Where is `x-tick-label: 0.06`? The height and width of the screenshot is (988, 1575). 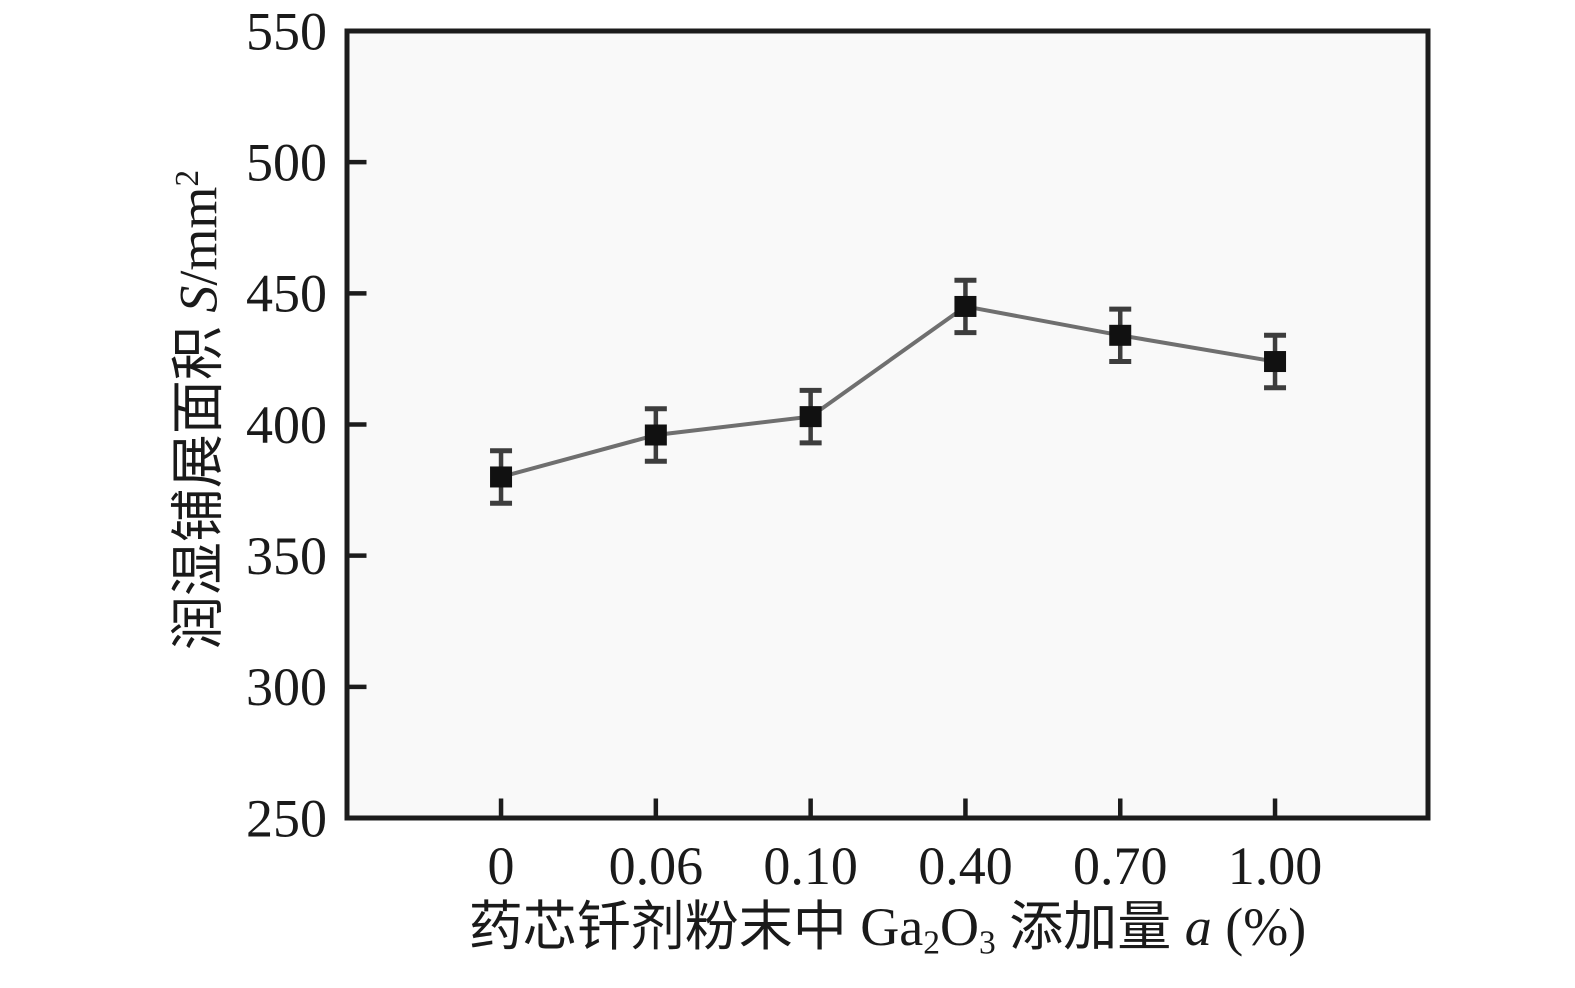 x-tick-label: 0.06 is located at coordinates (656, 866).